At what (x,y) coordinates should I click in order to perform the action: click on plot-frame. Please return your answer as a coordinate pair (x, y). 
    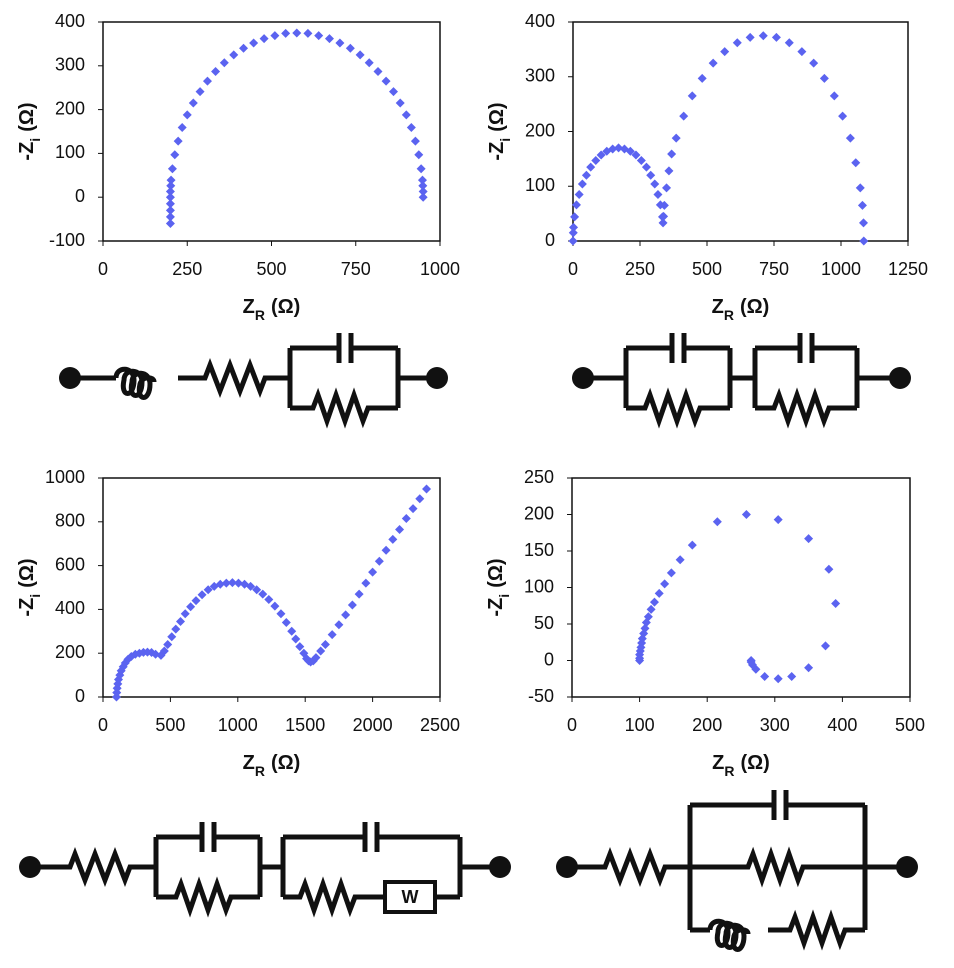
    Looking at the image, I should click on (740, 131).